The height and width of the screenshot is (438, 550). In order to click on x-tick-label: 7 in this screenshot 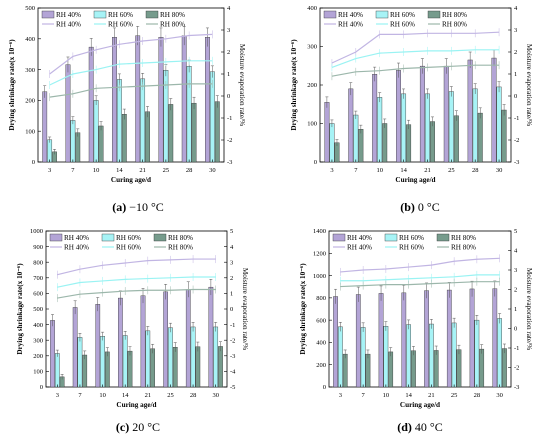, I will do `click(364, 395)`.